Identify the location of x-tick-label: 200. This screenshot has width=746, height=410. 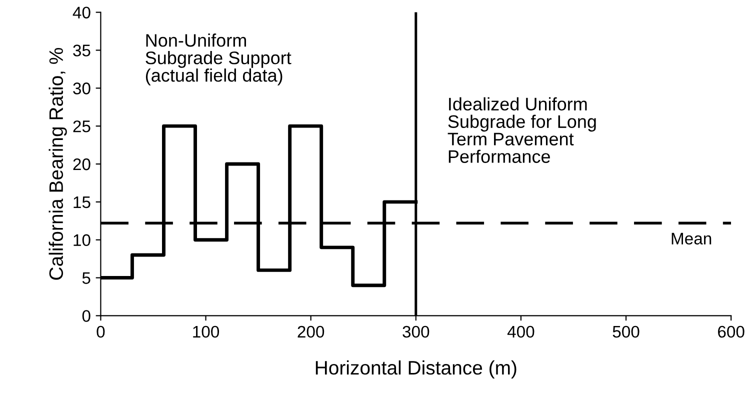
(311, 332).